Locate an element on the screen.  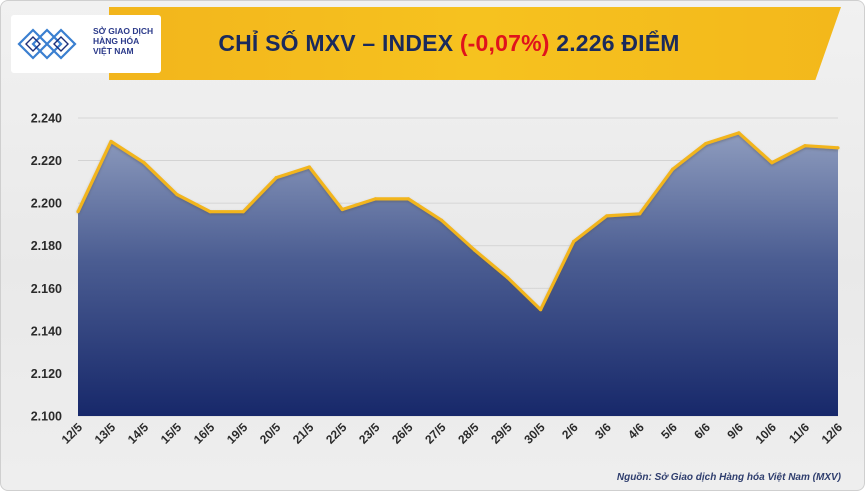
x-tick-label: 20/5 is located at coordinates (270, 433).